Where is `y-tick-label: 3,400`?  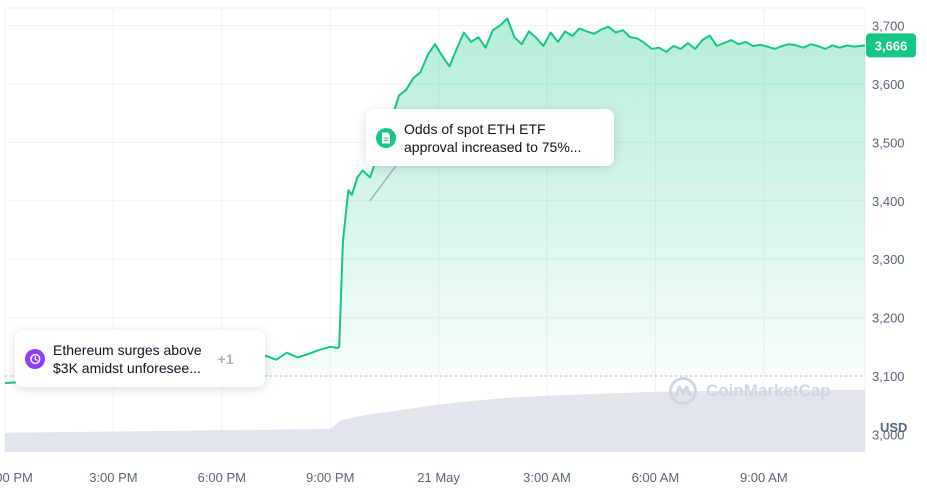 y-tick-label: 3,400 is located at coordinates (888, 201).